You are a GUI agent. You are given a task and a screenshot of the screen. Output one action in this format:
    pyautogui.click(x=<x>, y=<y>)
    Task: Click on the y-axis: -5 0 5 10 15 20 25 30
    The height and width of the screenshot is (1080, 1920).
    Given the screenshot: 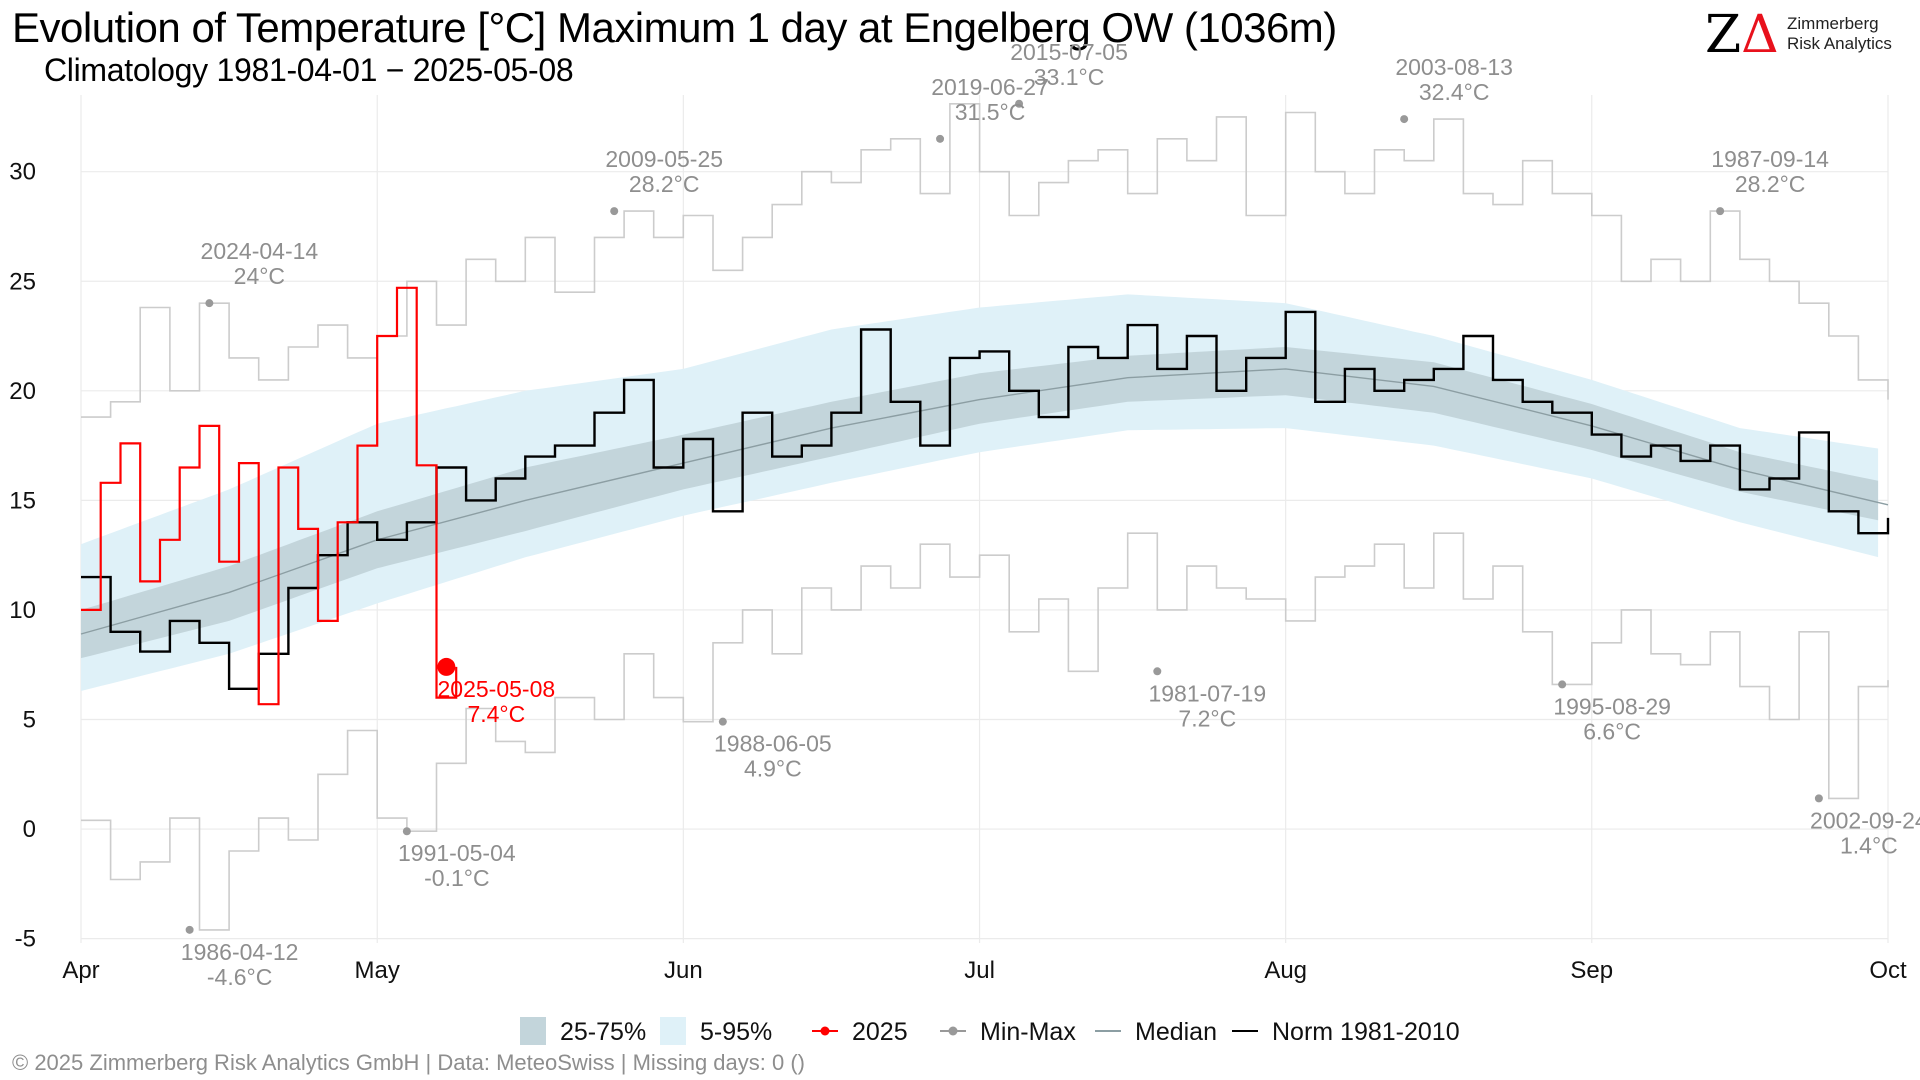 What is the action you would take?
    pyautogui.click(x=22, y=556)
    